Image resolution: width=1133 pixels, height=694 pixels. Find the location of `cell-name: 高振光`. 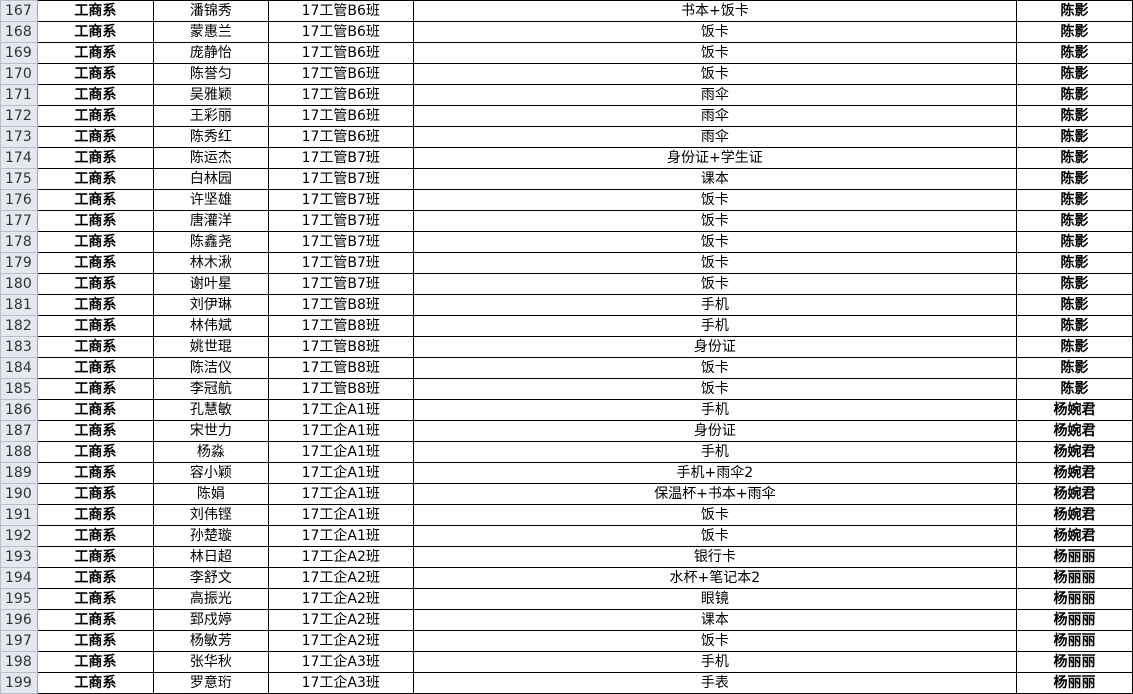

cell-name: 高振光 is located at coordinates (210, 599).